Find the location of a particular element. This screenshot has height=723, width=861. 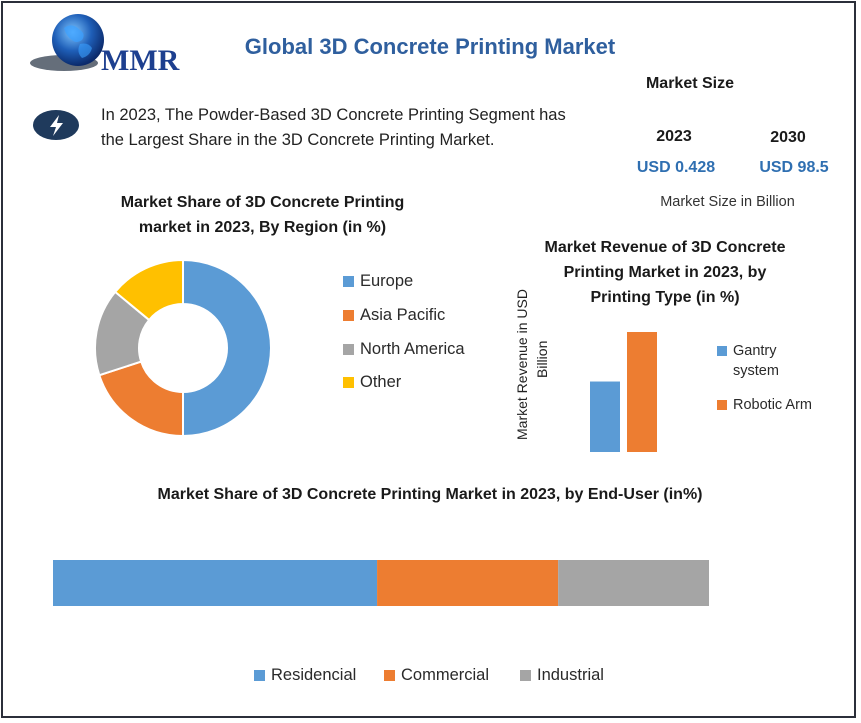

year-2023: 2023 is located at coordinates (674, 136).